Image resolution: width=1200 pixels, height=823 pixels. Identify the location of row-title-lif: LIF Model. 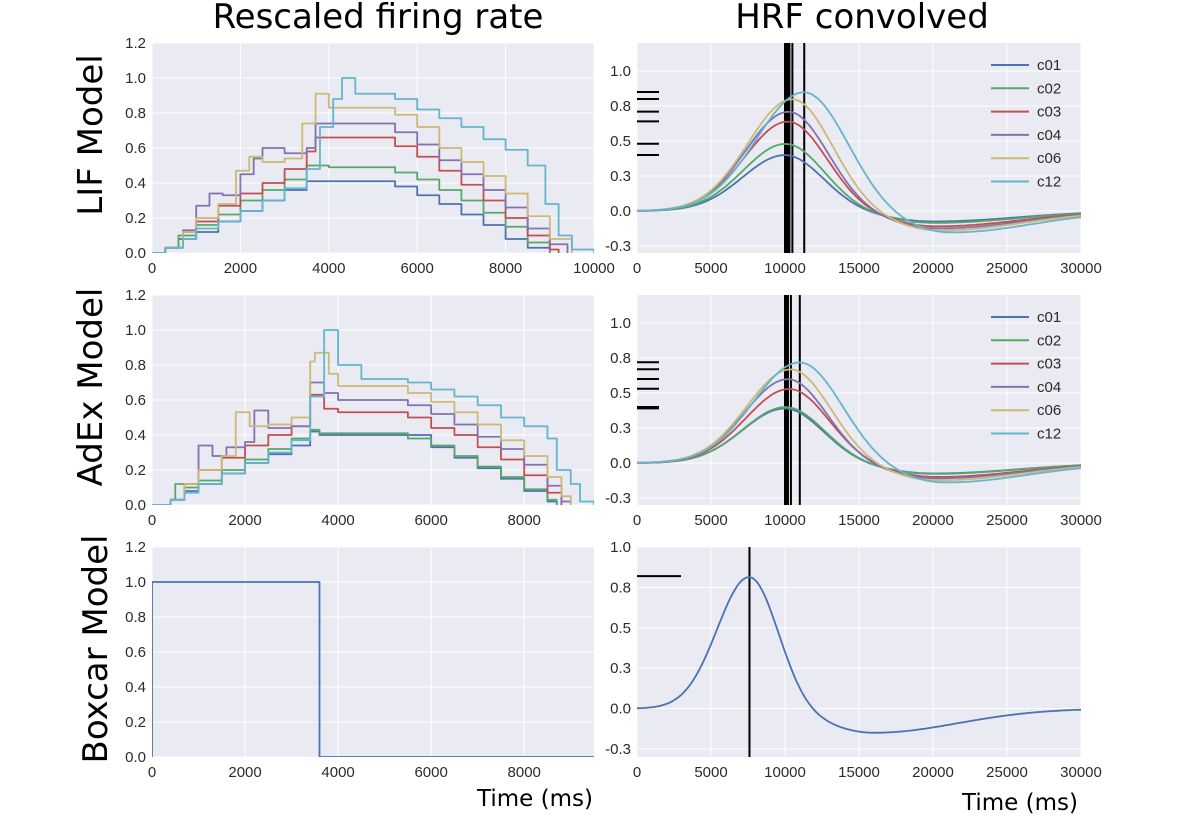
(91, 134).